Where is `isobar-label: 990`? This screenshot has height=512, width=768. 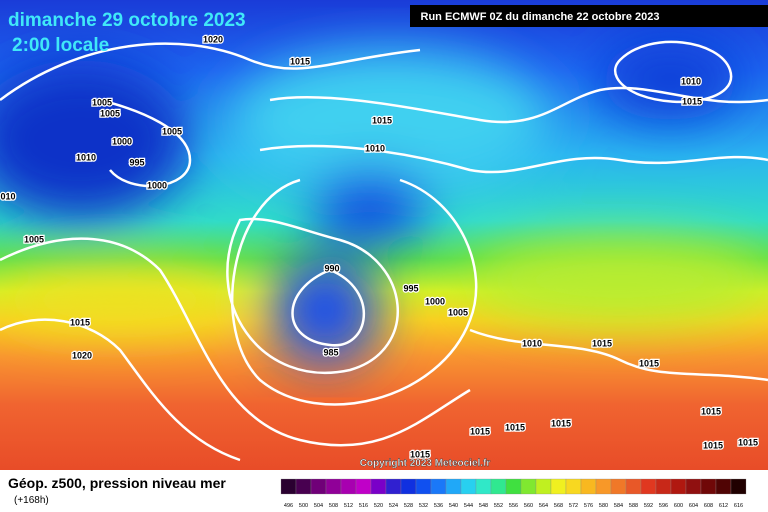
isobar-label: 990 is located at coordinates (331, 268).